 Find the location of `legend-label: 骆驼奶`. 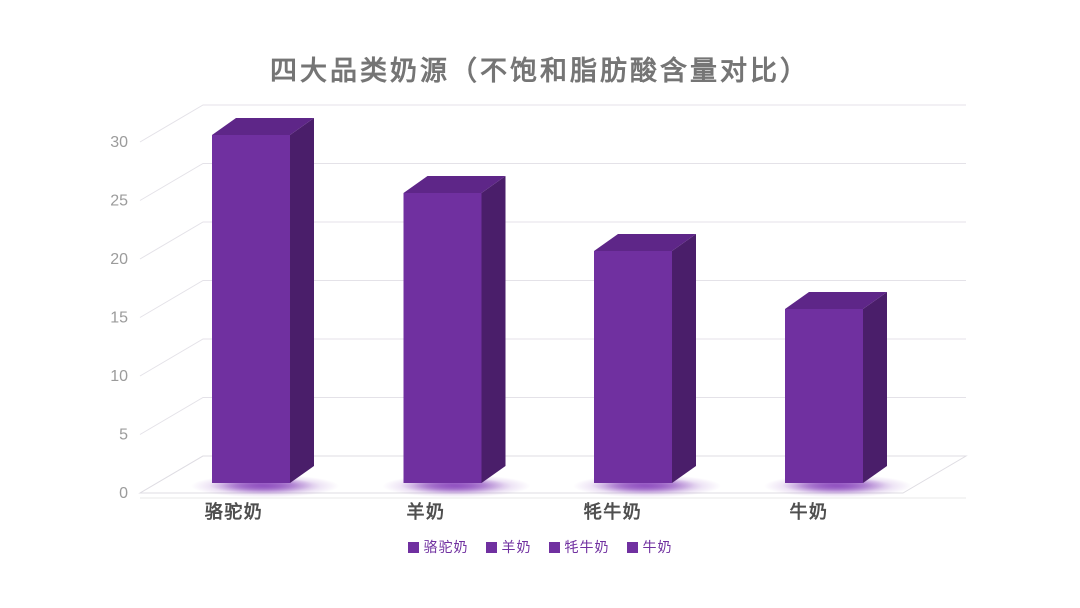

legend-label: 骆驼奶 is located at coordinates (446, 547).